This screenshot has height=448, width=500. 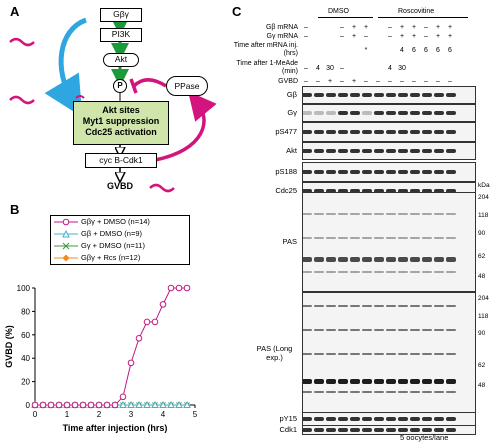 What do you see at coordinates (25, 382) in the screenshot?
I see `y-tick-label: 20` at bounding box center [25, 382].